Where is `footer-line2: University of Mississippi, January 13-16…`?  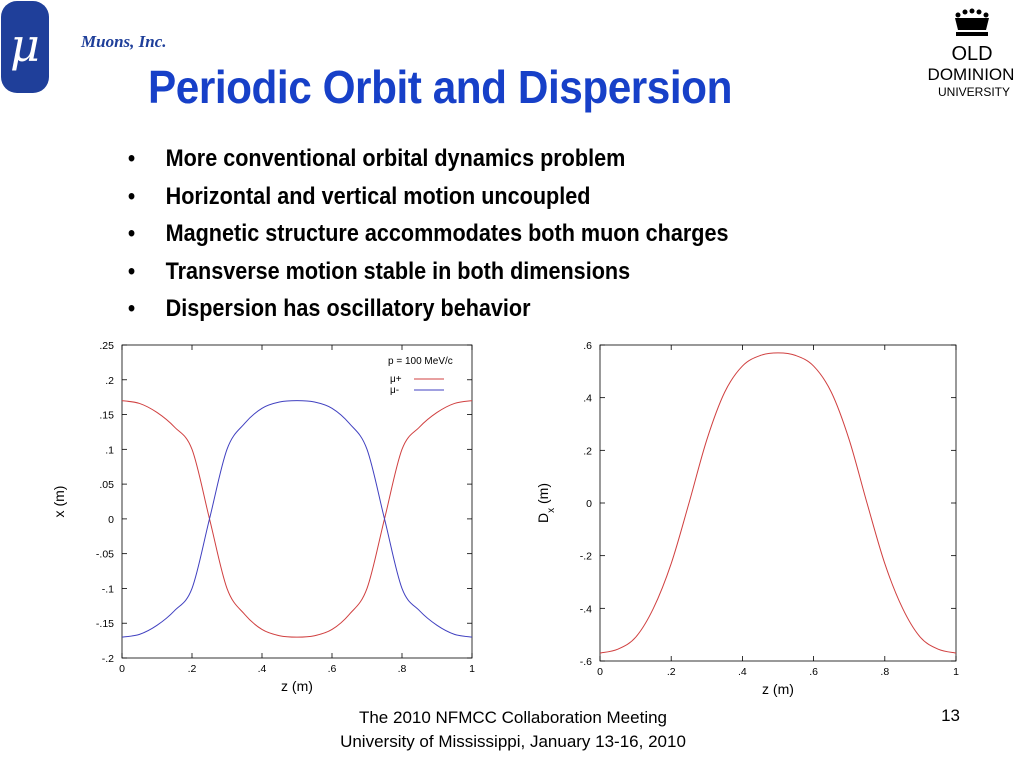 footer-line2: University of Mississippi, January 13-16… is located at coordinates (513, 741).